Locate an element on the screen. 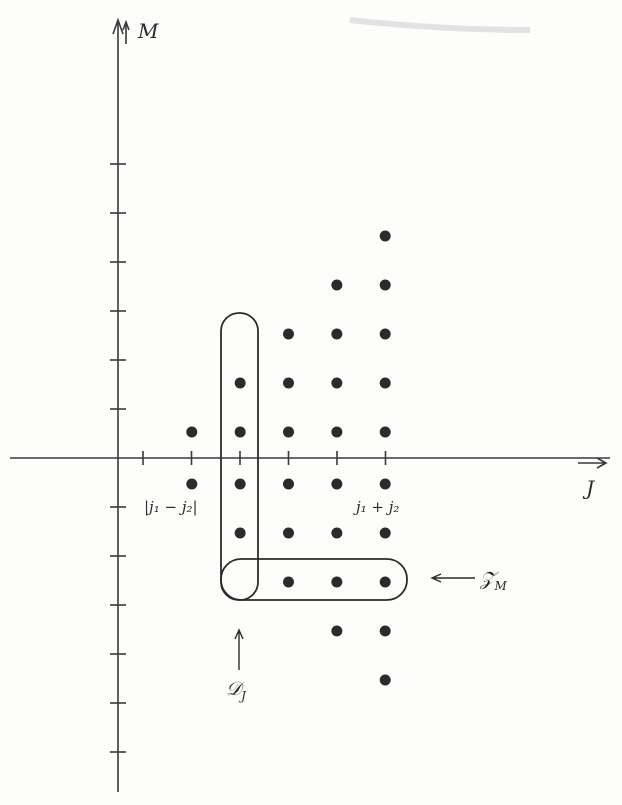 The width and height of the screenshot is (622, 805). j-min-label: |j₁ − j₂| is located at coordinates (171, 507).